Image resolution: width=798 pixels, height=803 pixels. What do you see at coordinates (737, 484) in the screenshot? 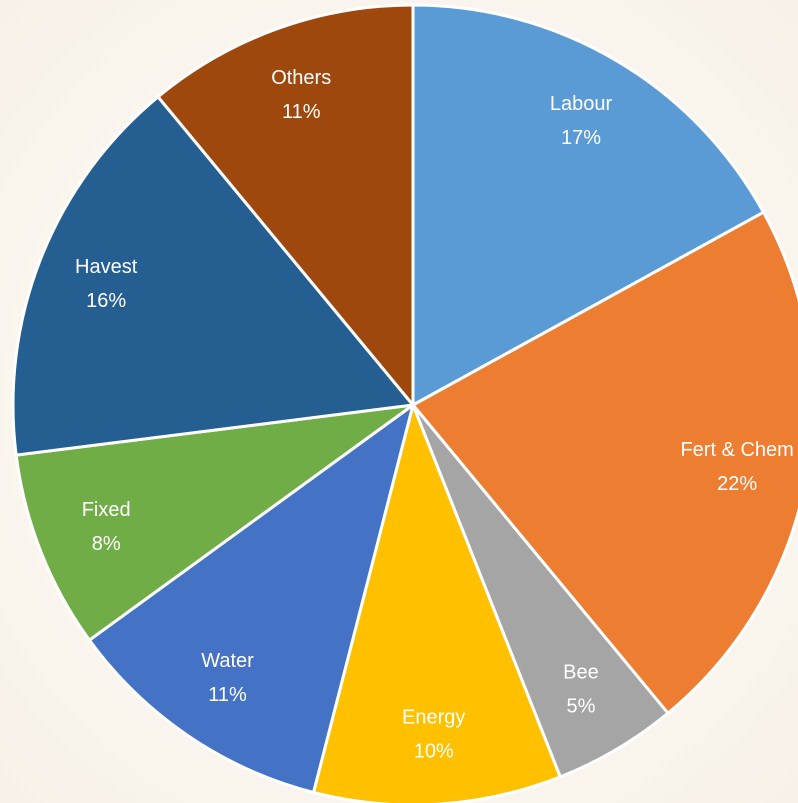
I see `value-label: 22%` at bounding box center [737, 484].